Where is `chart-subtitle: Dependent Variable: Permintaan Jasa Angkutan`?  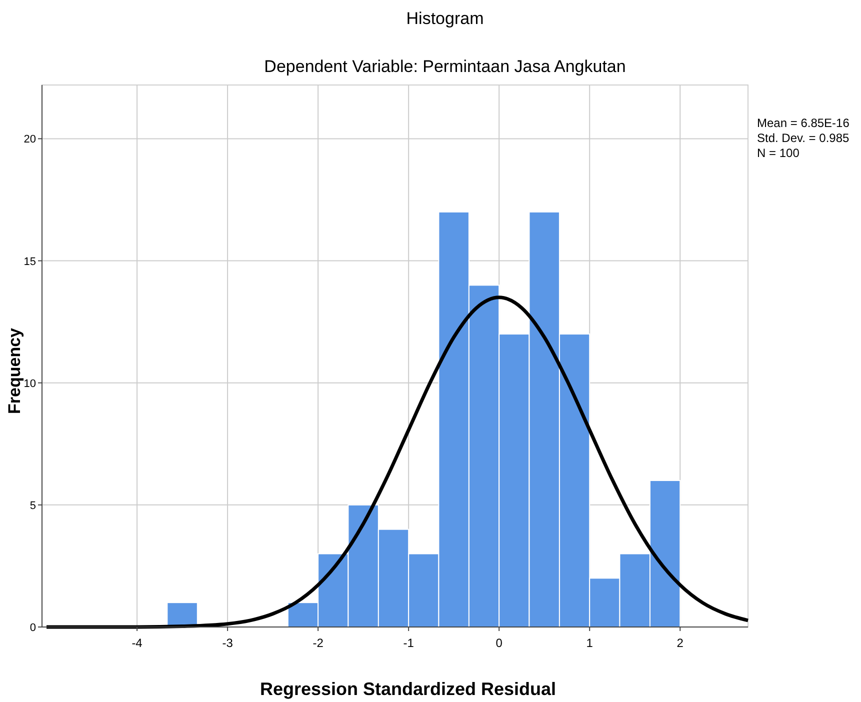
chart-subtitle: Dependent Variable: Permintaan Jasa Angkutan is located at coordinates (445, 66).